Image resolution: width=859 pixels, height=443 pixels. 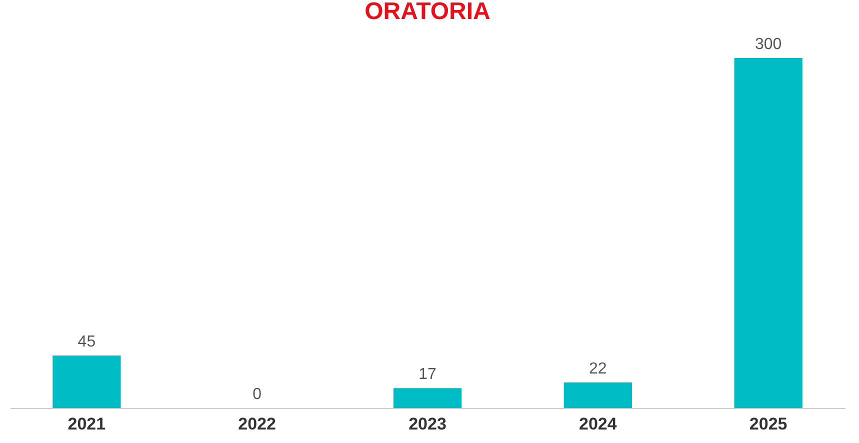 What do you see at coordinates (257, 394) in the screenshot?
I see `data-label: 0` at bounding box center [257, 394].